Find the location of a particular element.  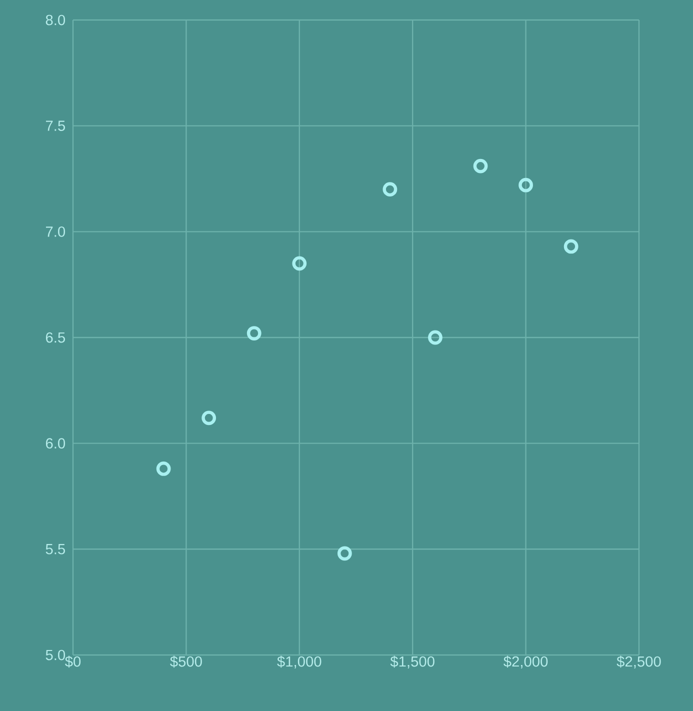

y-tick-label: 8.0 is located at coordinates (56, 20).